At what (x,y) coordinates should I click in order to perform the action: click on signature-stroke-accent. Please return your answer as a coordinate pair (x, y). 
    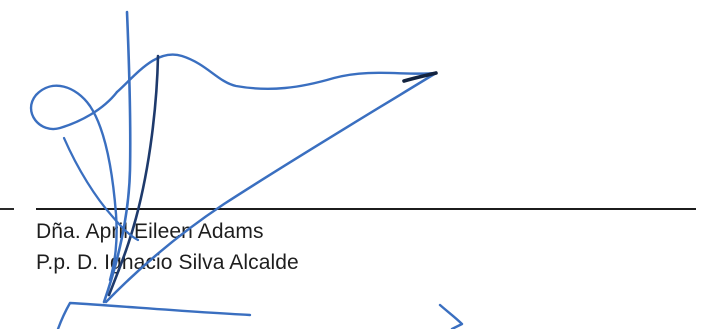
    Looking at the image, I should click on (420, 77).